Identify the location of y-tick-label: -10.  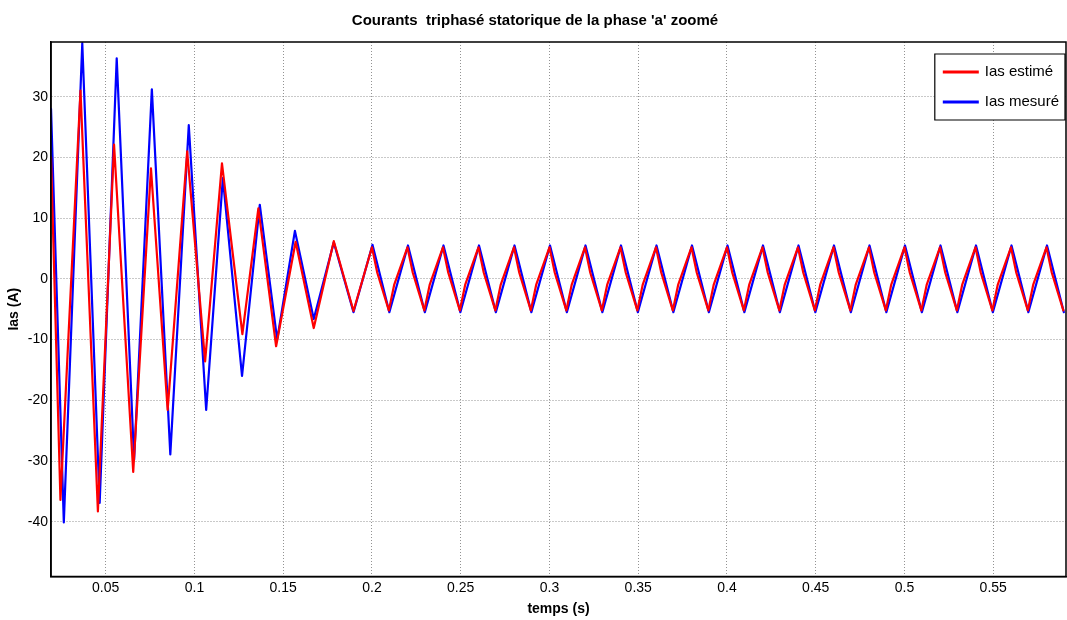
(38, 338).